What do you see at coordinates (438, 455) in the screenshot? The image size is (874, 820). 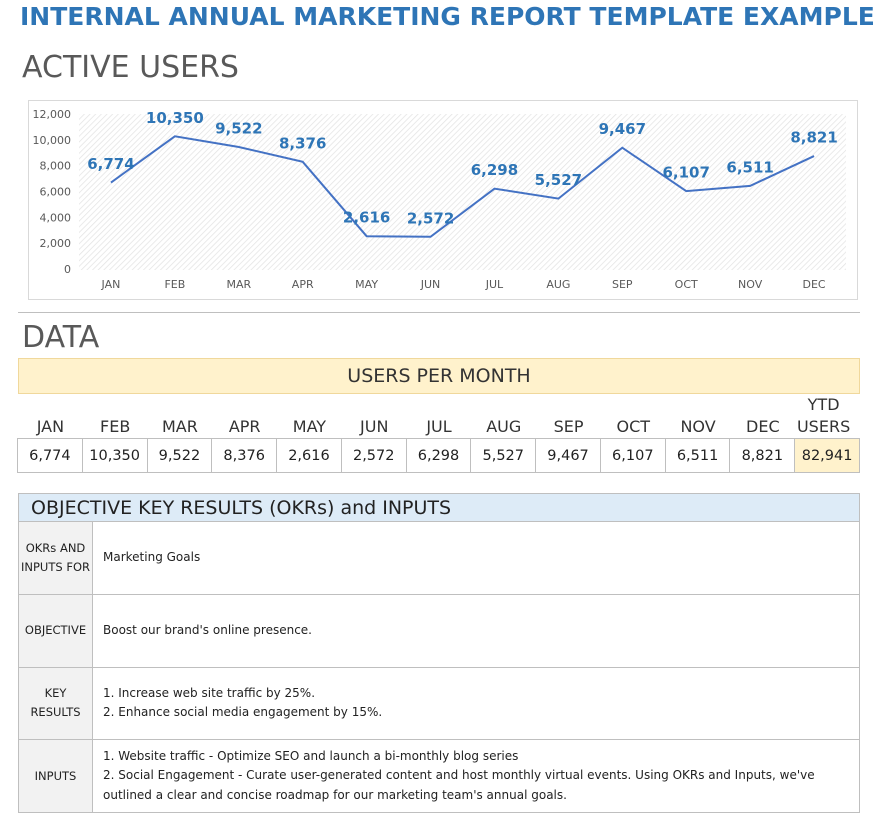 I see `table-cell: 6,298` at bounding box center [438, 455].